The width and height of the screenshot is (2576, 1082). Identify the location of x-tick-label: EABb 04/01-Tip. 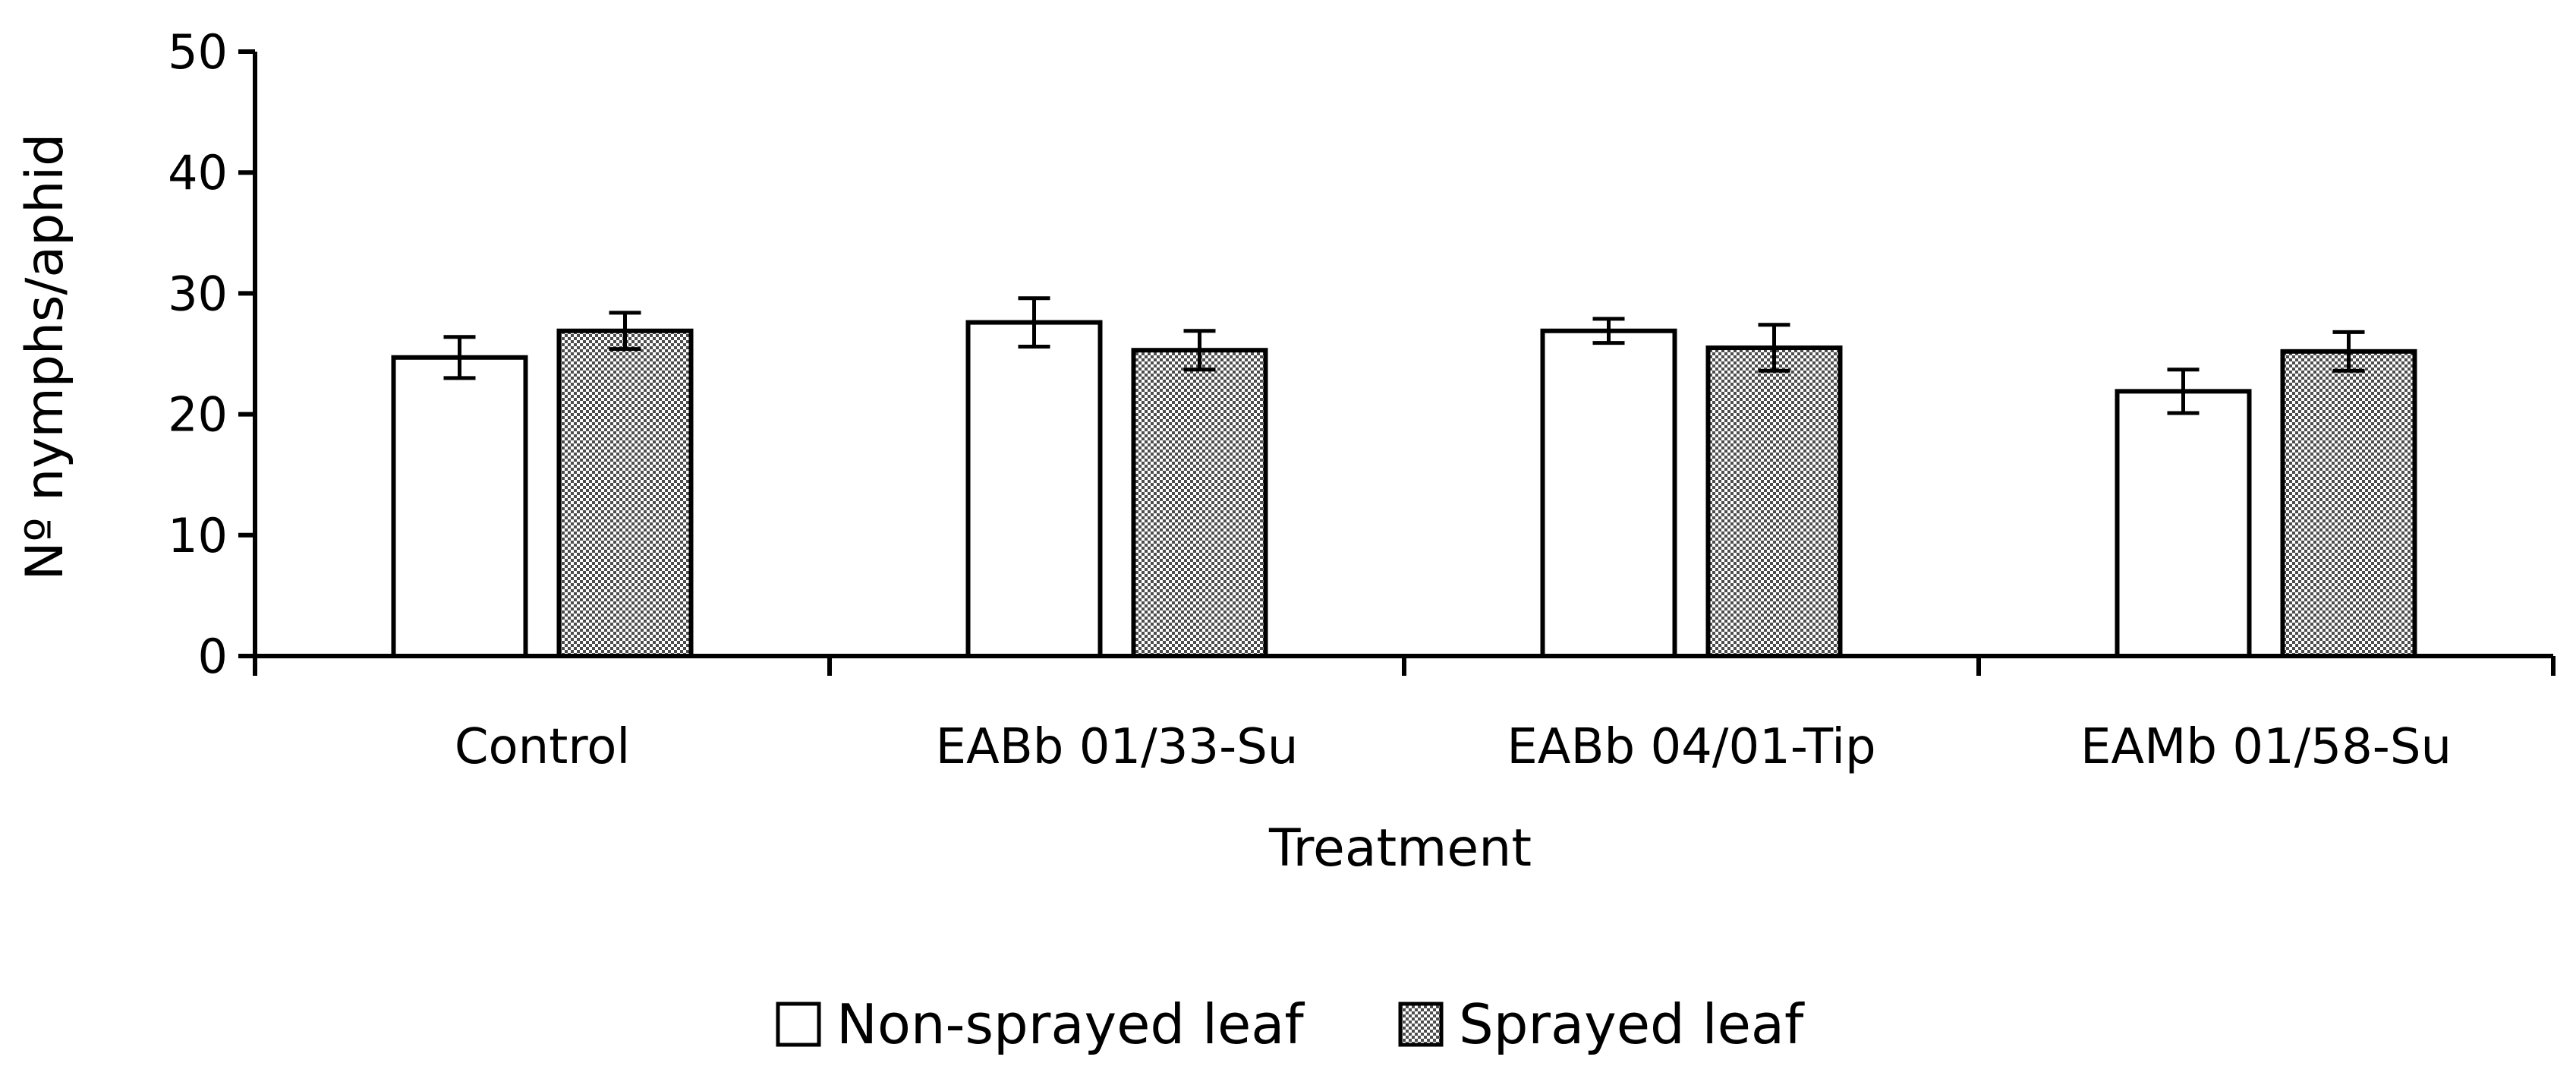
(1691, 747).